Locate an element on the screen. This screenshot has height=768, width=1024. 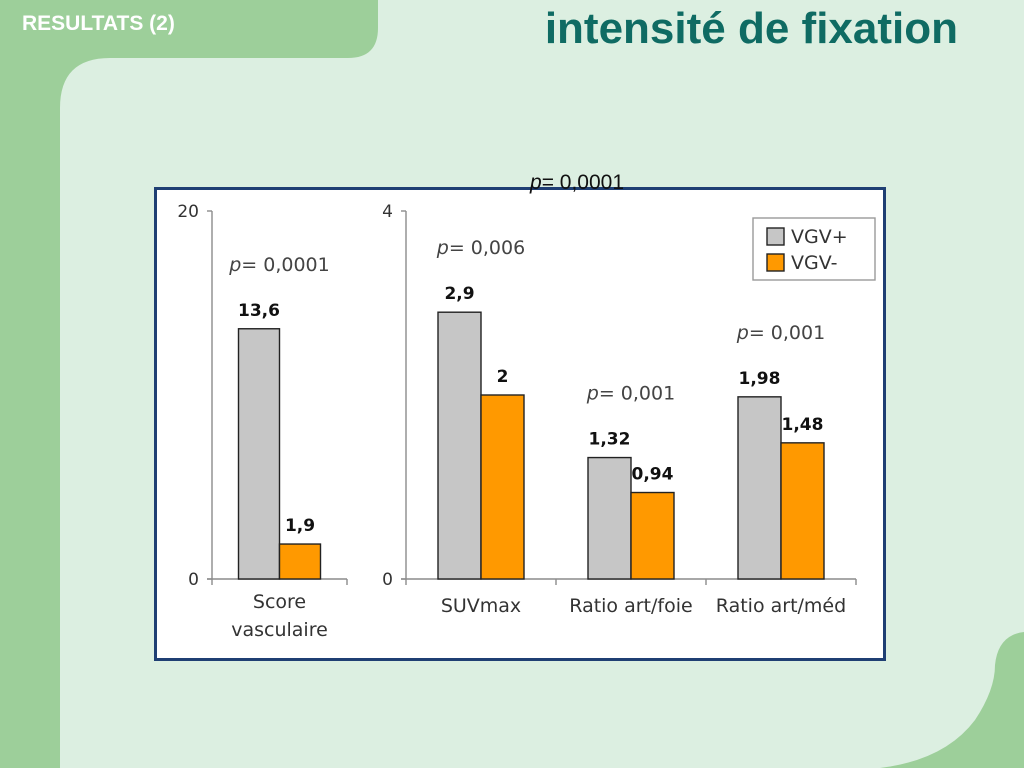
p-value-annotation: p= 0,0001 is located at coordinates (279, 265).